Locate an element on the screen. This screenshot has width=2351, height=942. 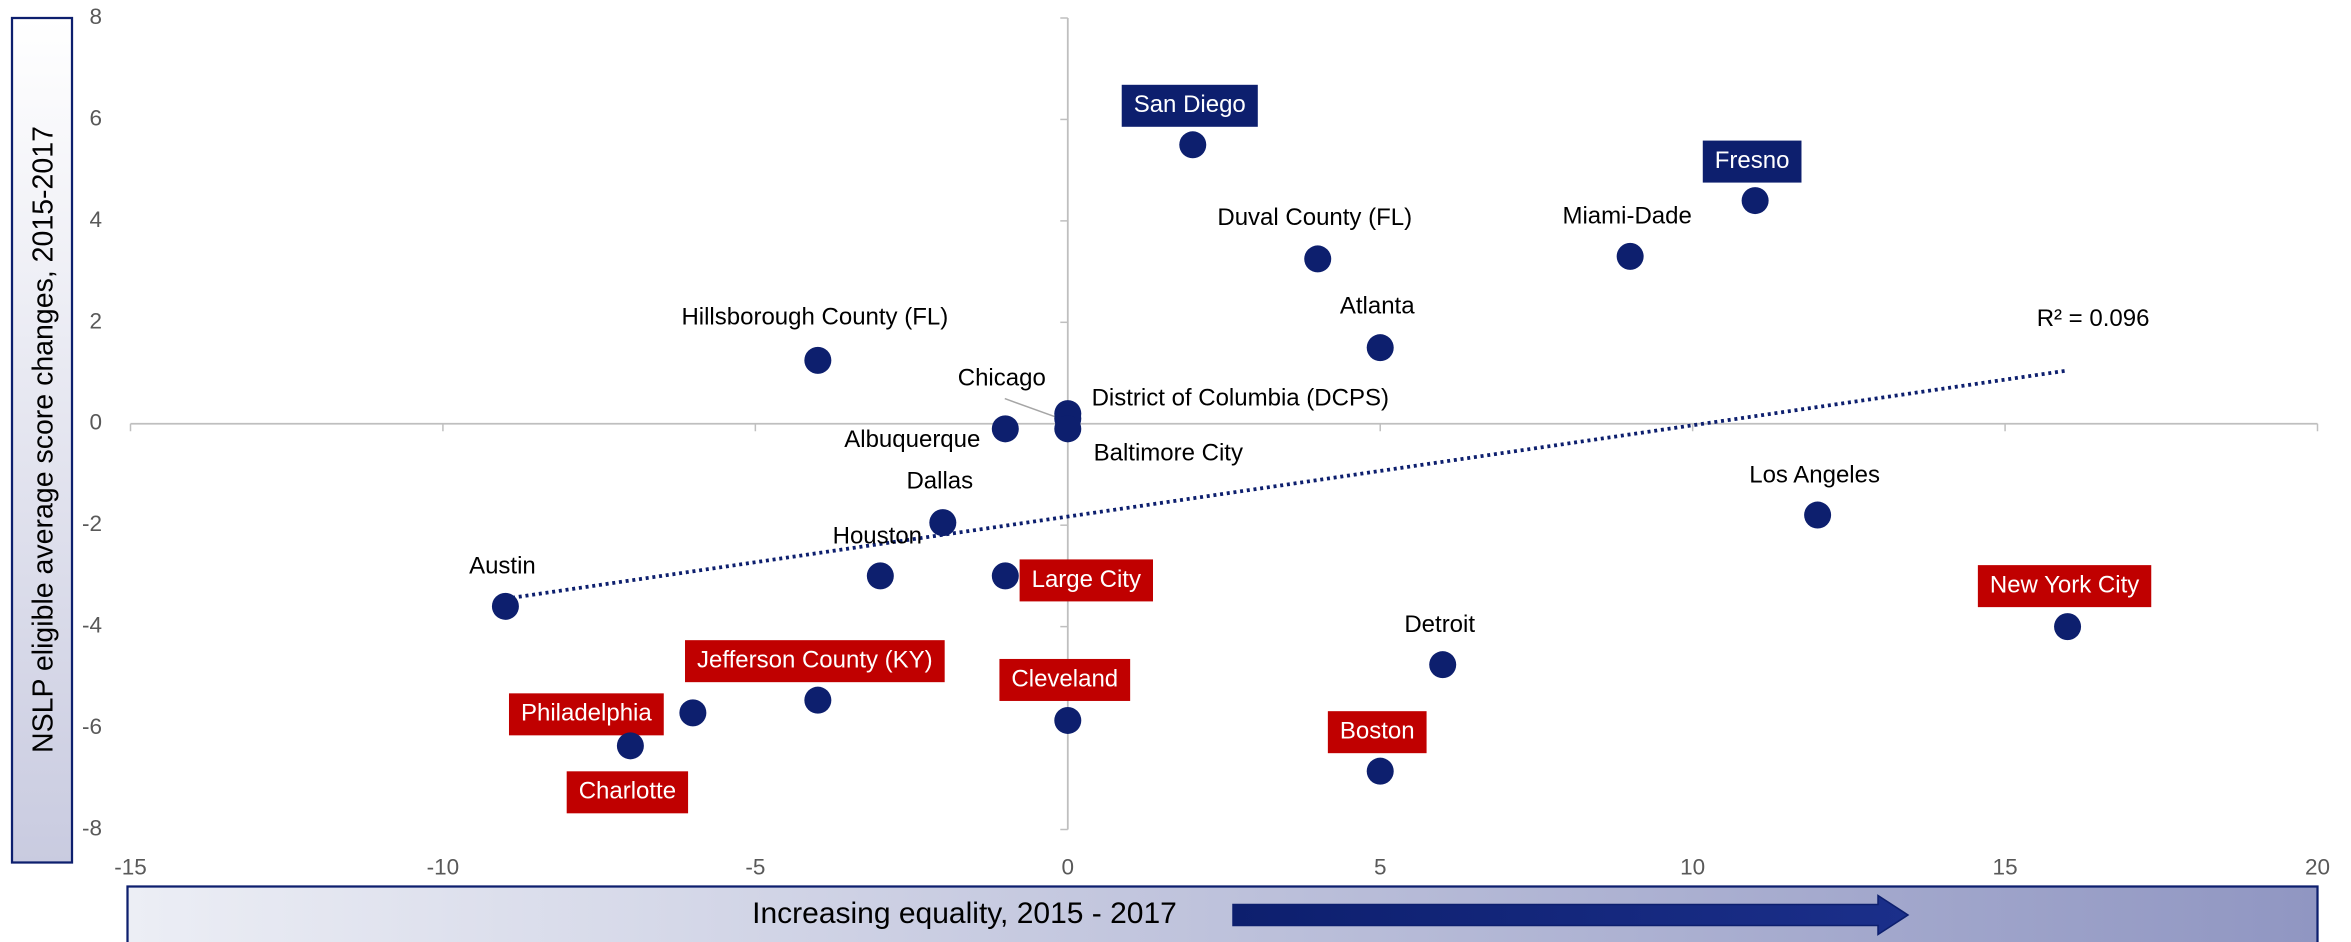
point-label: Baltimore City is located at coordinates (1168, 453).